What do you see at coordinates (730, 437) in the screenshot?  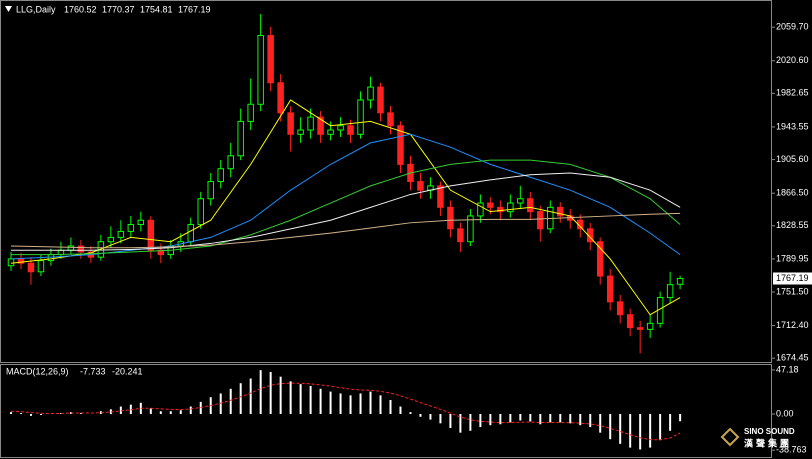 I see `watermark-logo` at bounding box center [730, 437].